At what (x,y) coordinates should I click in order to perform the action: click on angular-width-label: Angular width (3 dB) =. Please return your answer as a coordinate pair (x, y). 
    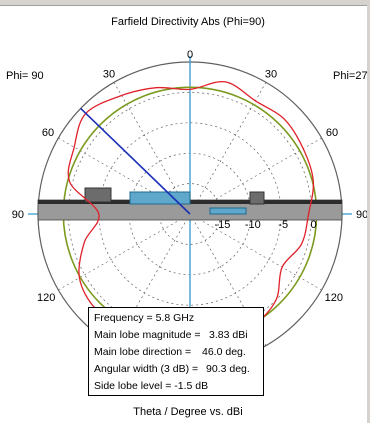
    Looking at the image, I should click on (146, 369).